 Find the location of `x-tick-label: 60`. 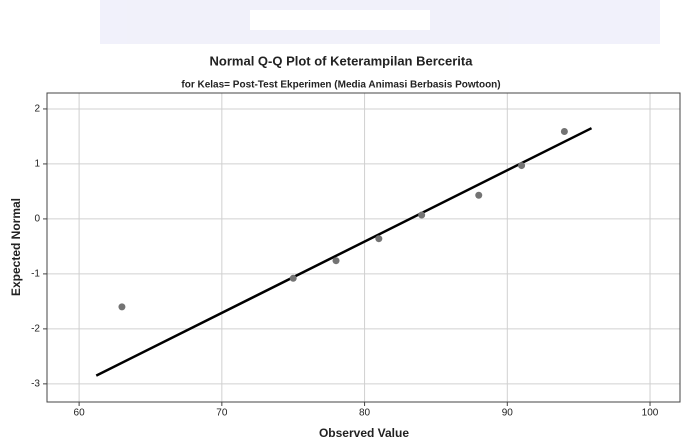

x-tick-label: 60 is located at coordinates (80, 413).